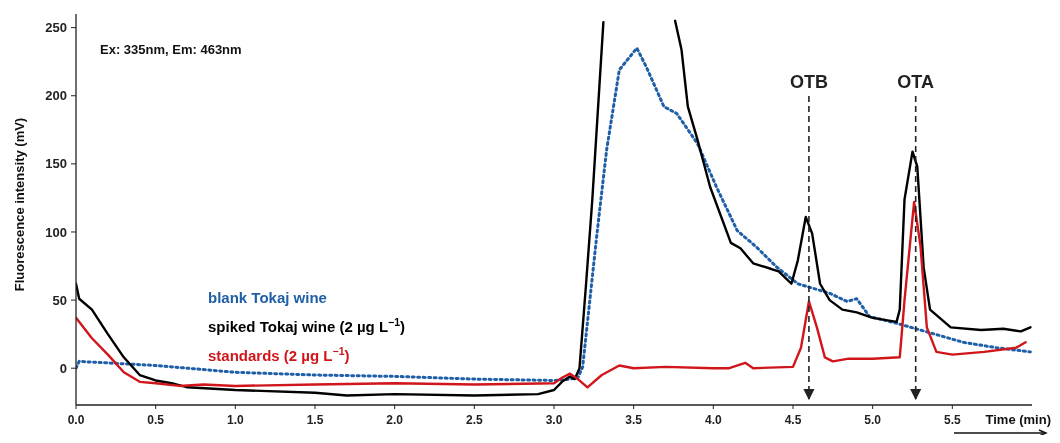 The height and width of the screenshot is (443, 1060). Describe the element at coordinates (156, 420) in the screenshot. I see `x-tick-label: 0.5` at that location.